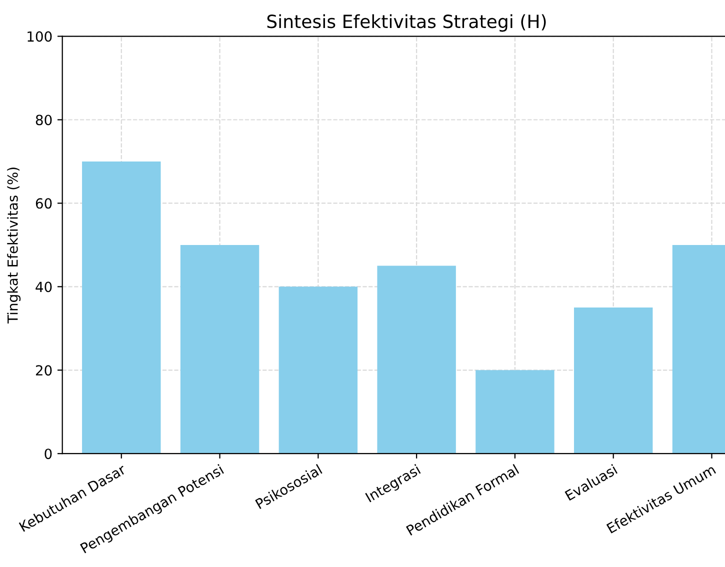 This screenshot has width=725, height=567. What do you see at coordinates (44, 287) in the screenshot?
I see `y-tick-label: 40` at bounding box center [44, 287].